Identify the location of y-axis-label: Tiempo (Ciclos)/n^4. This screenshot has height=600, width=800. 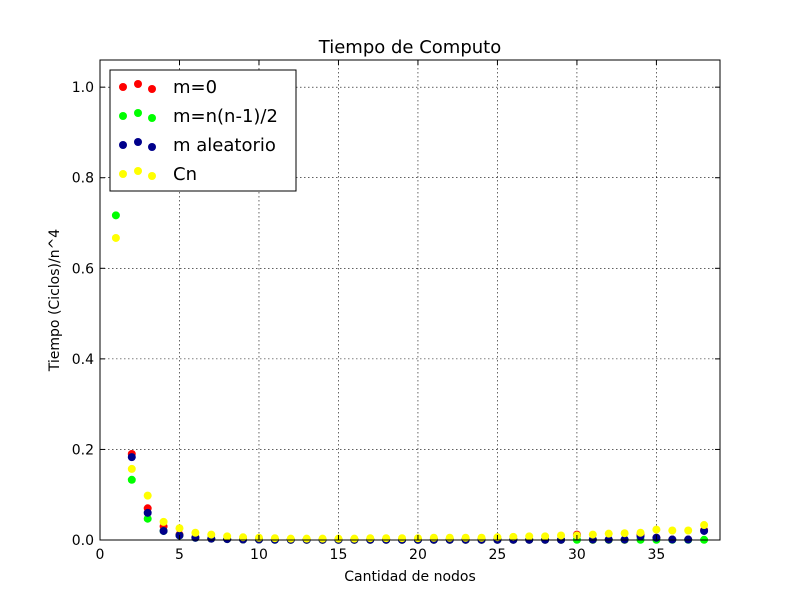
(55, 301).